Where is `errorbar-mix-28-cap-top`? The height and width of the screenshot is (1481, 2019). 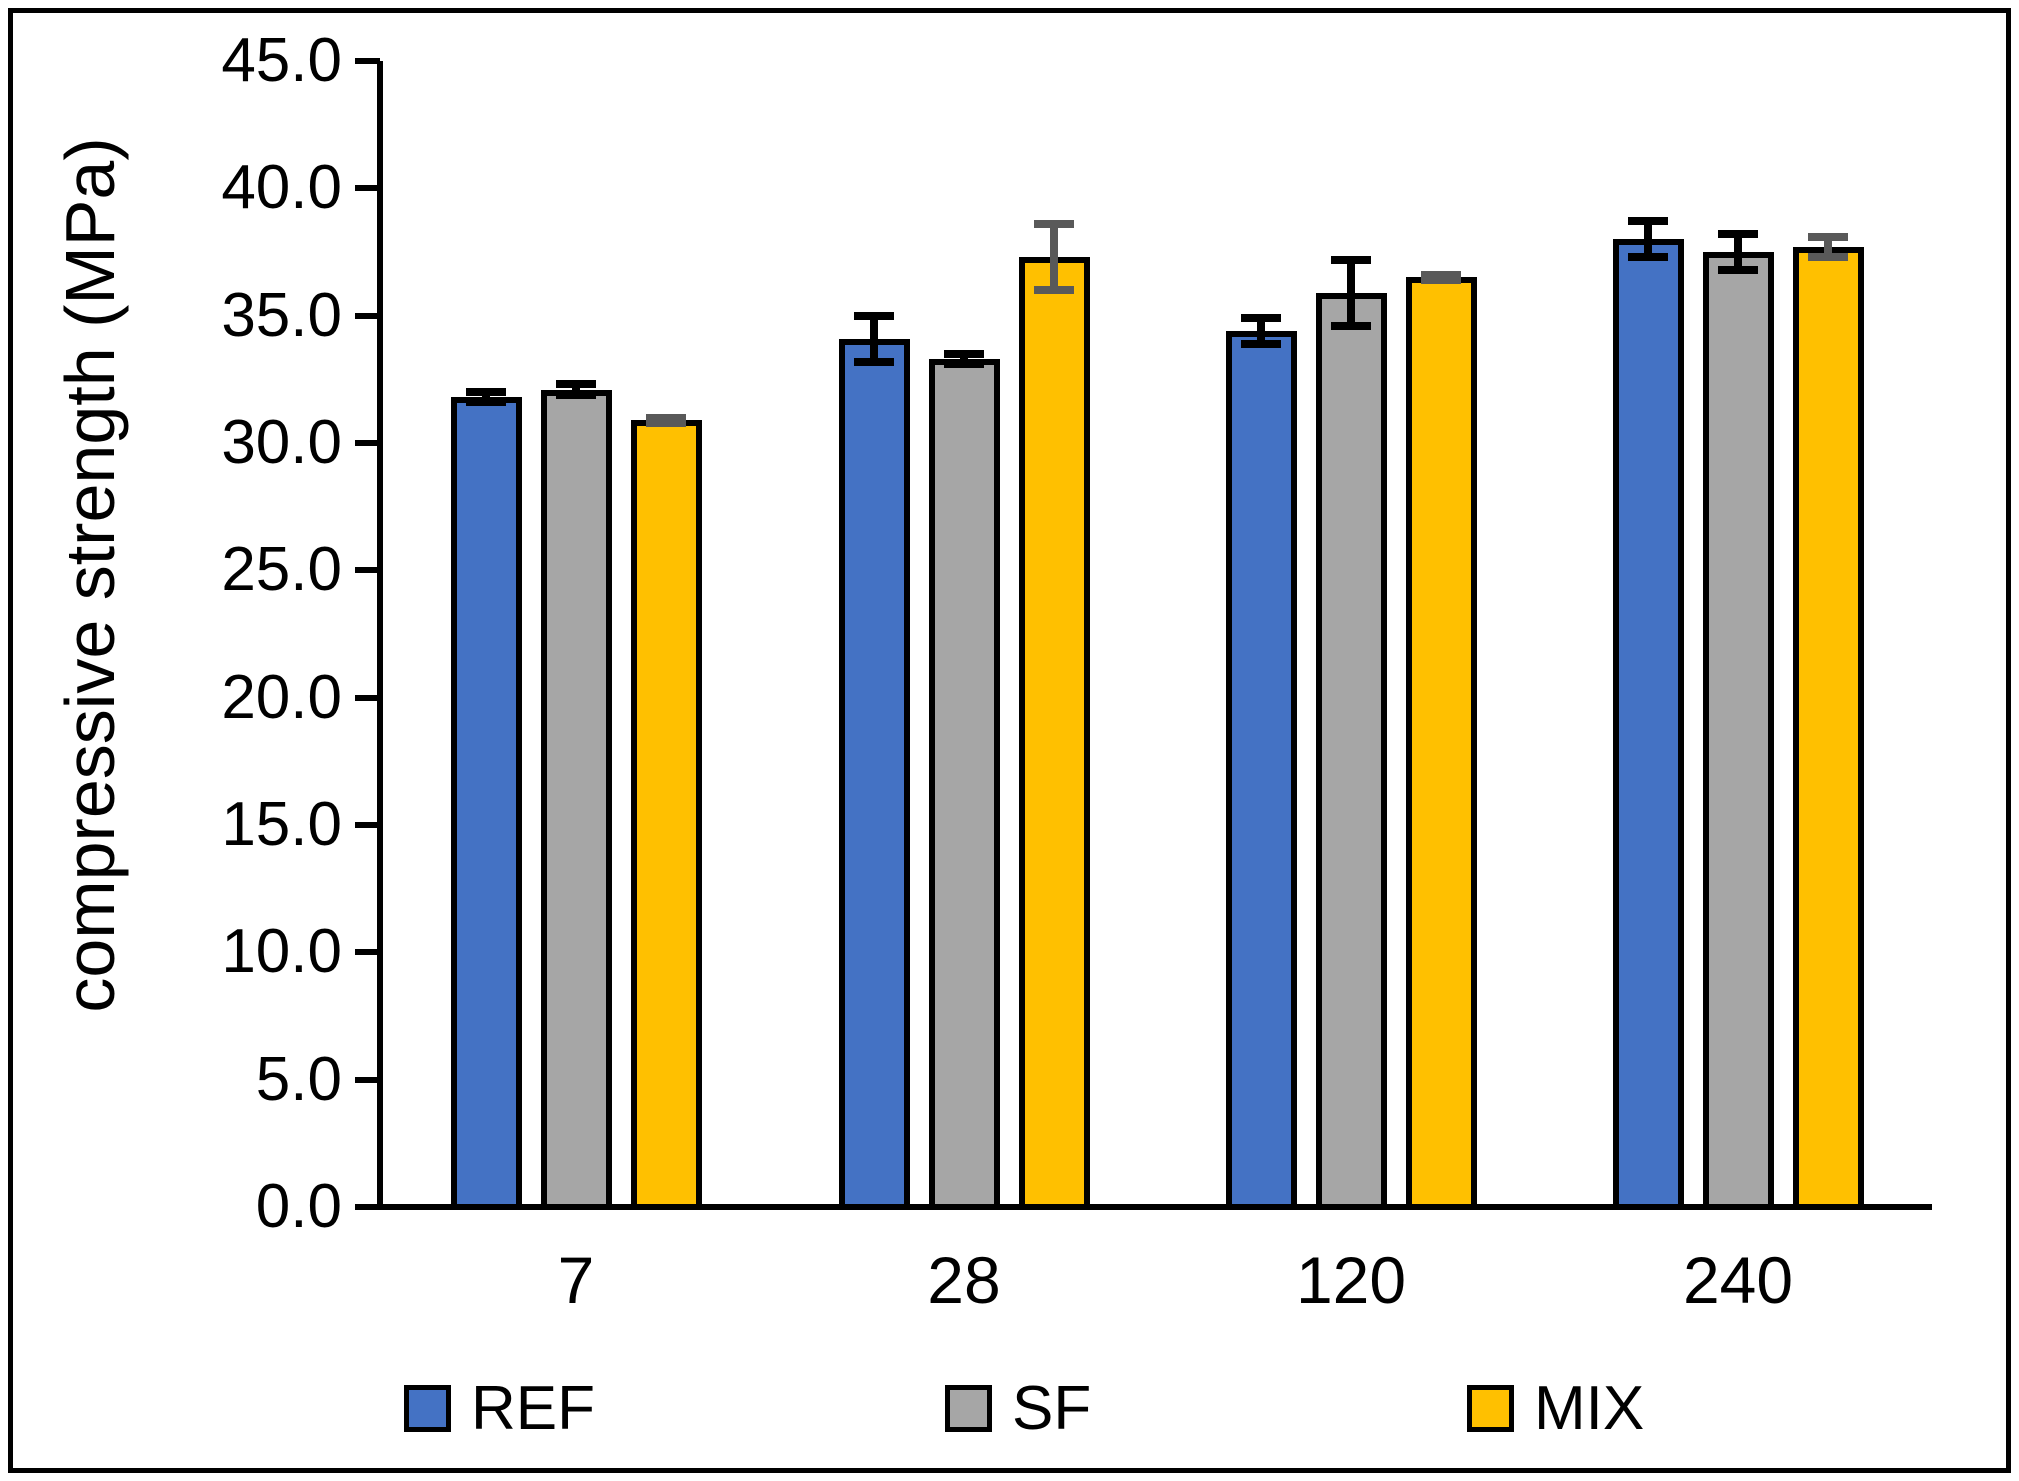 errorbar-mix-28-cap-top is located at coordinates (1054, 223).